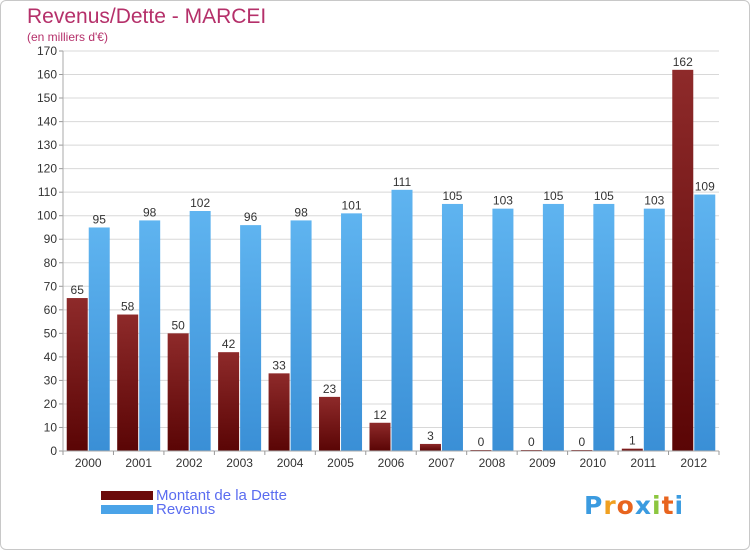 The width and height of the screenshot is (750, 550). Describe the element at coordinates (683, 62) in the screenshot. I see `data-label: 162` at that location.